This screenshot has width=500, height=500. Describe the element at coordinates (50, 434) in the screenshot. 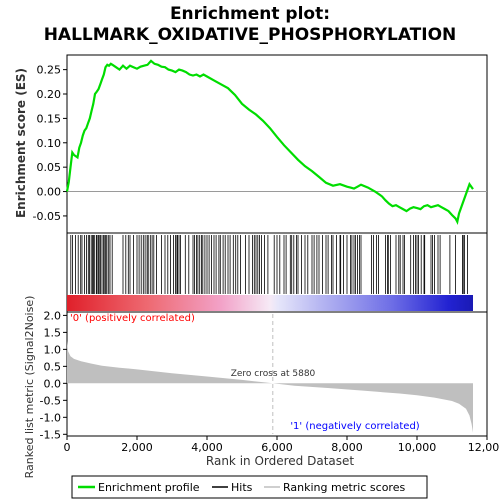

I see `ranked-y-tick-label: -1.5` at that location.